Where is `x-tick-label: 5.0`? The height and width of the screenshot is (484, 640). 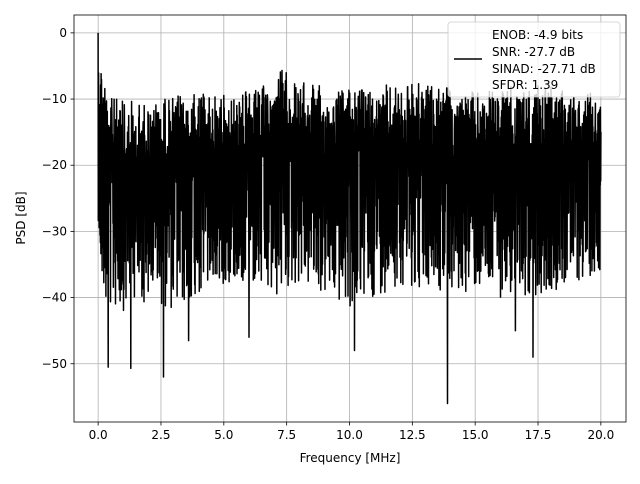
x-tick-label: 5.0 is located at coordinates (223, 435).